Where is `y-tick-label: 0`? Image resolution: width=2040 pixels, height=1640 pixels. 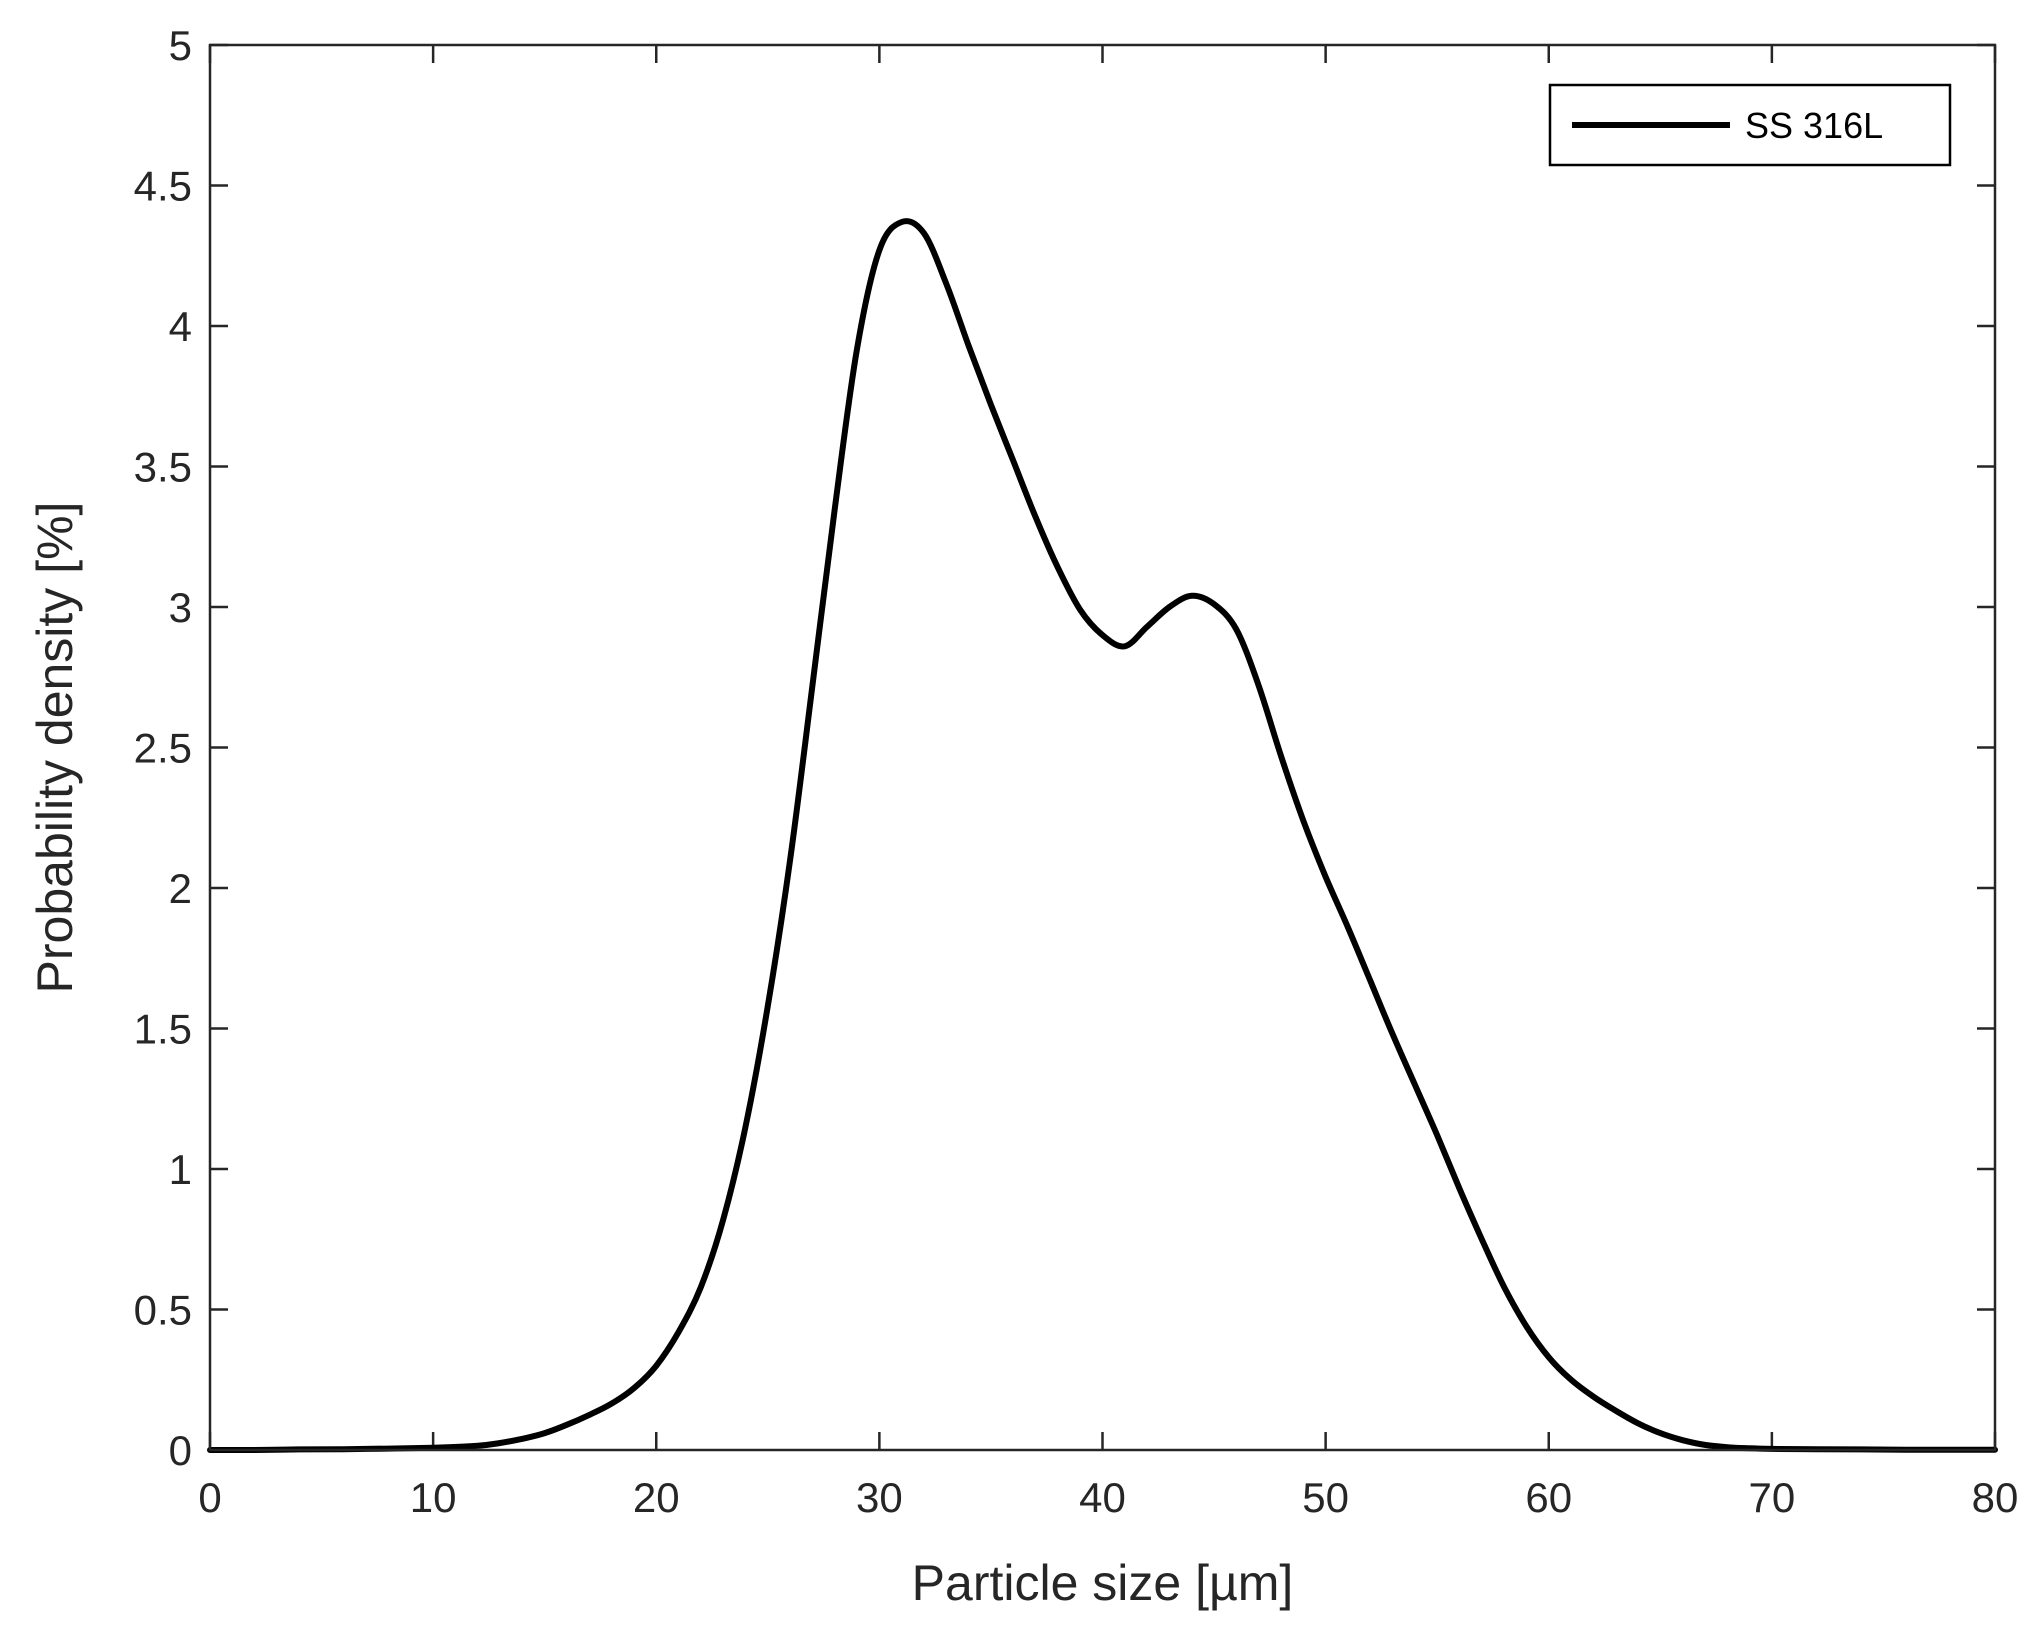 y-tick-label: 0 is located at coordinates (180, 1450).